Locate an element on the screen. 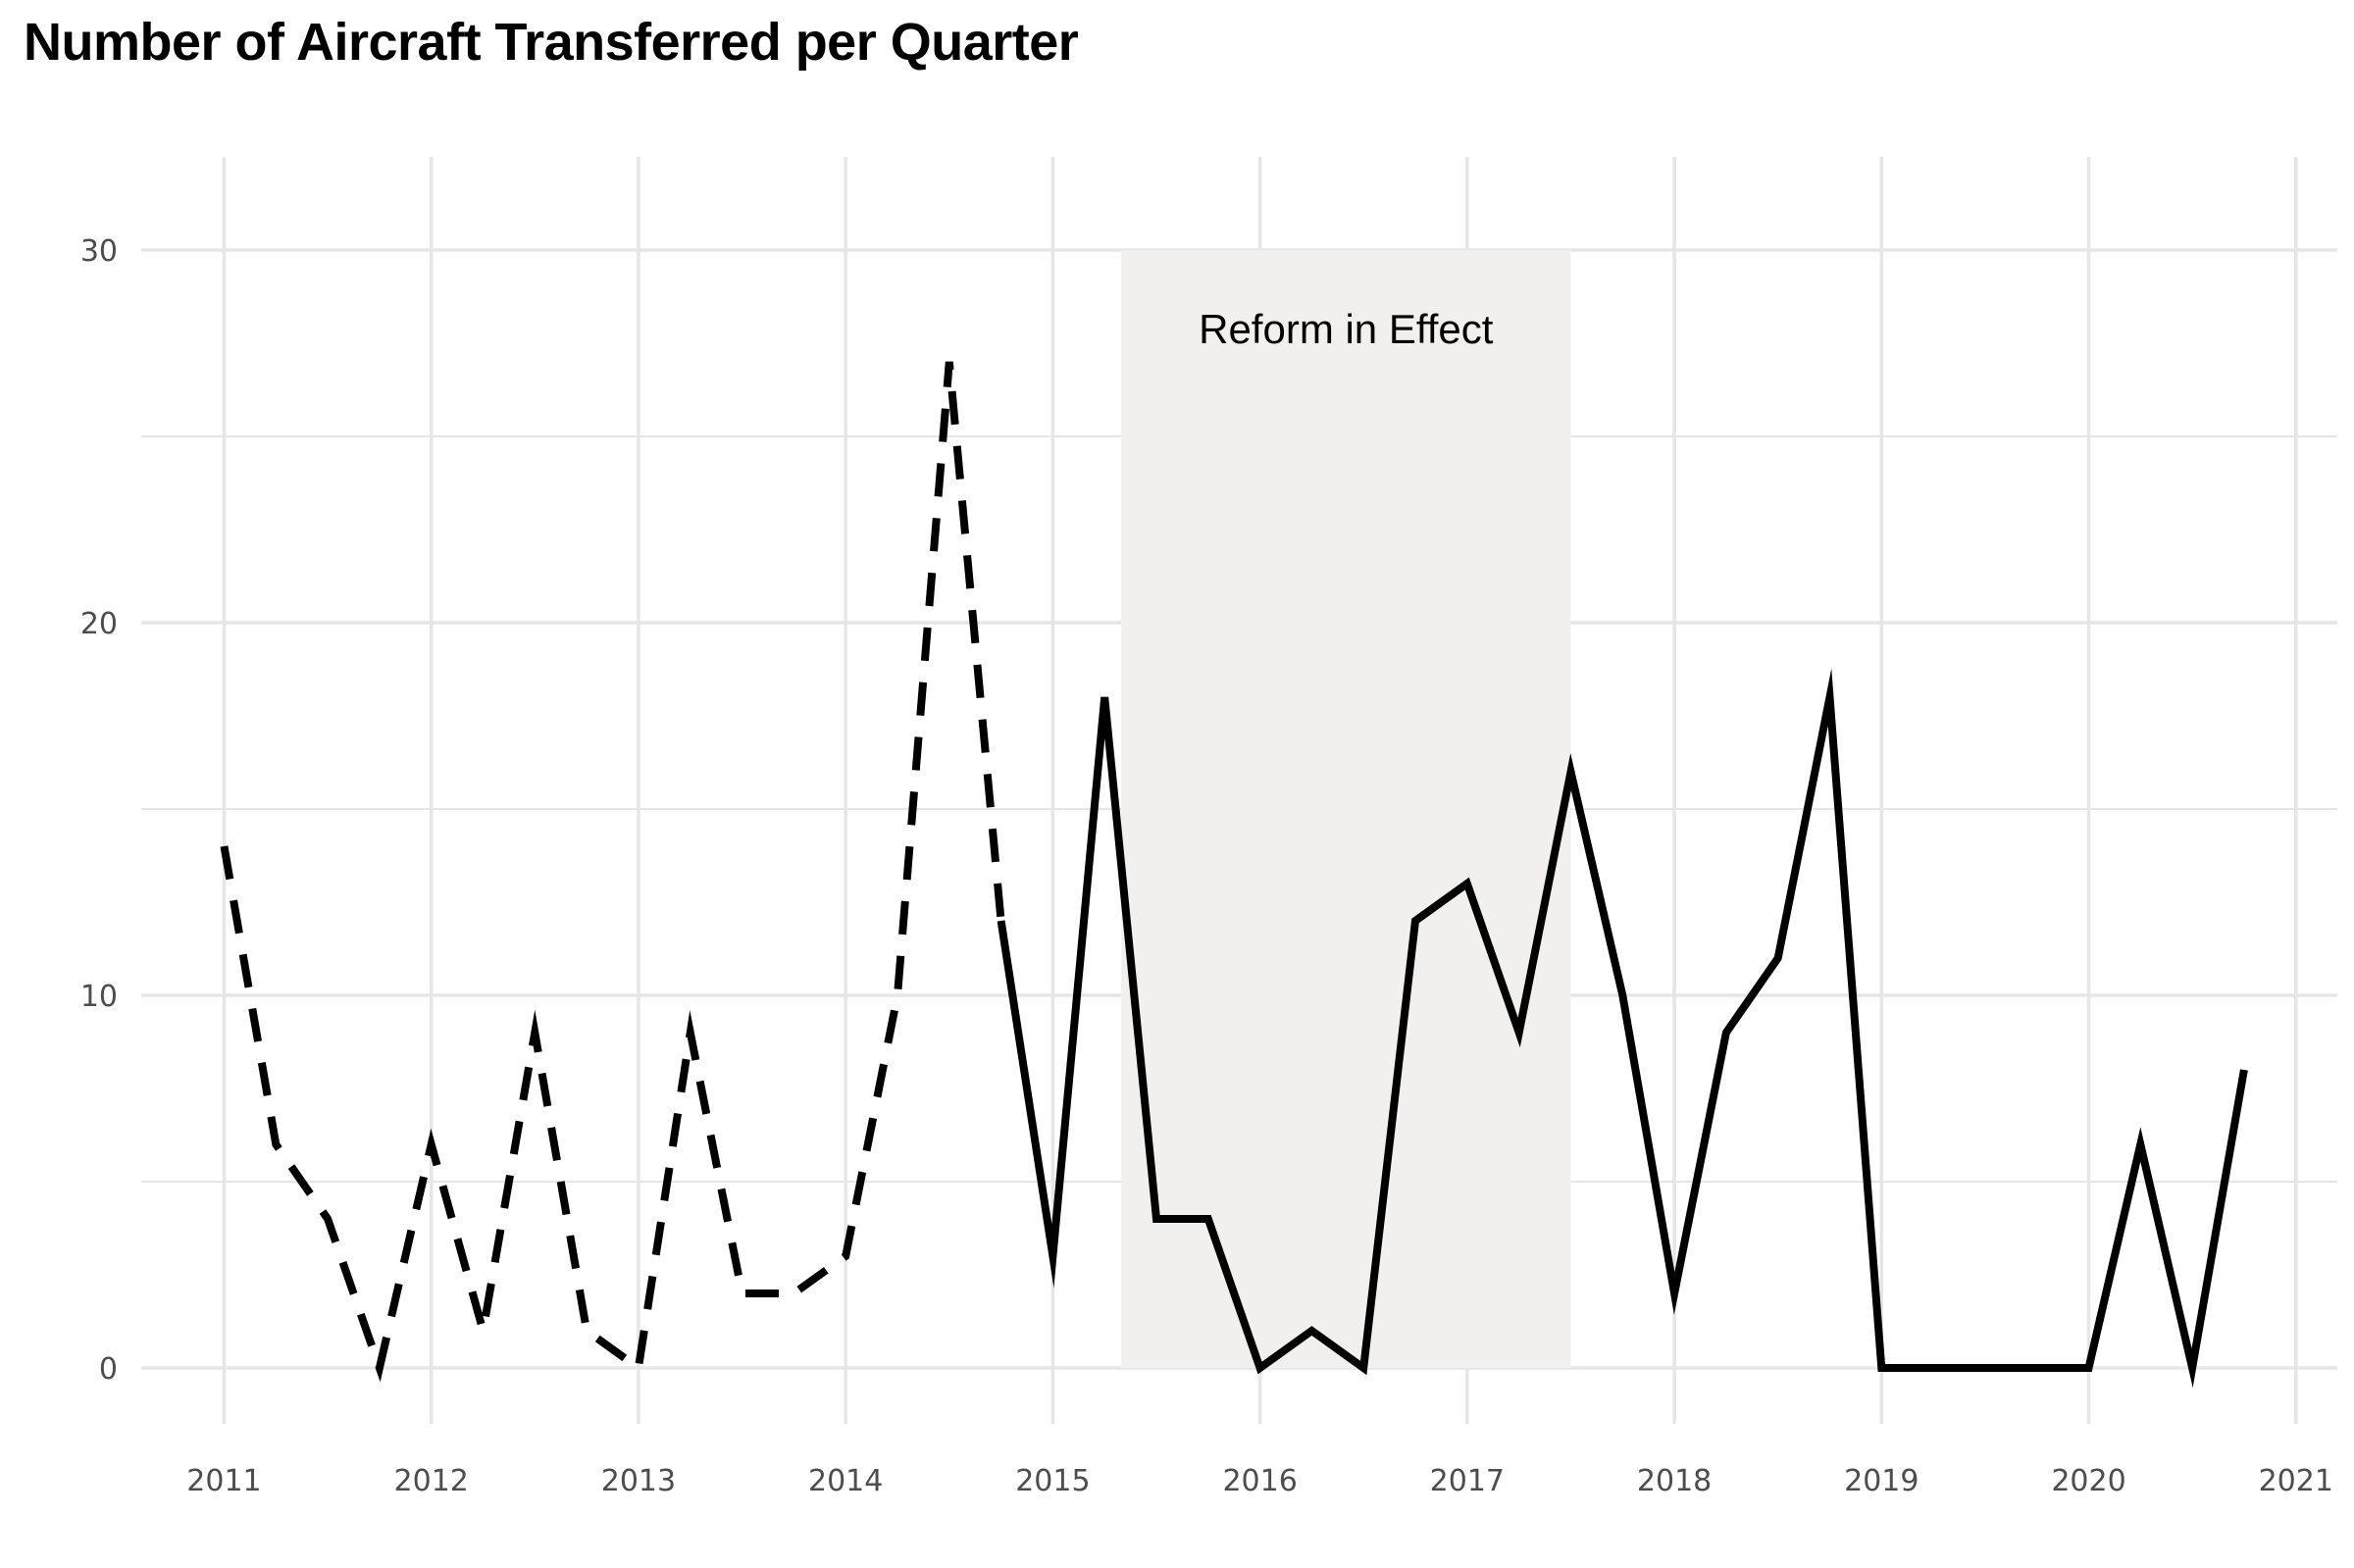  x-tick-label: 2020 is located at coordinates (2088, 1481).